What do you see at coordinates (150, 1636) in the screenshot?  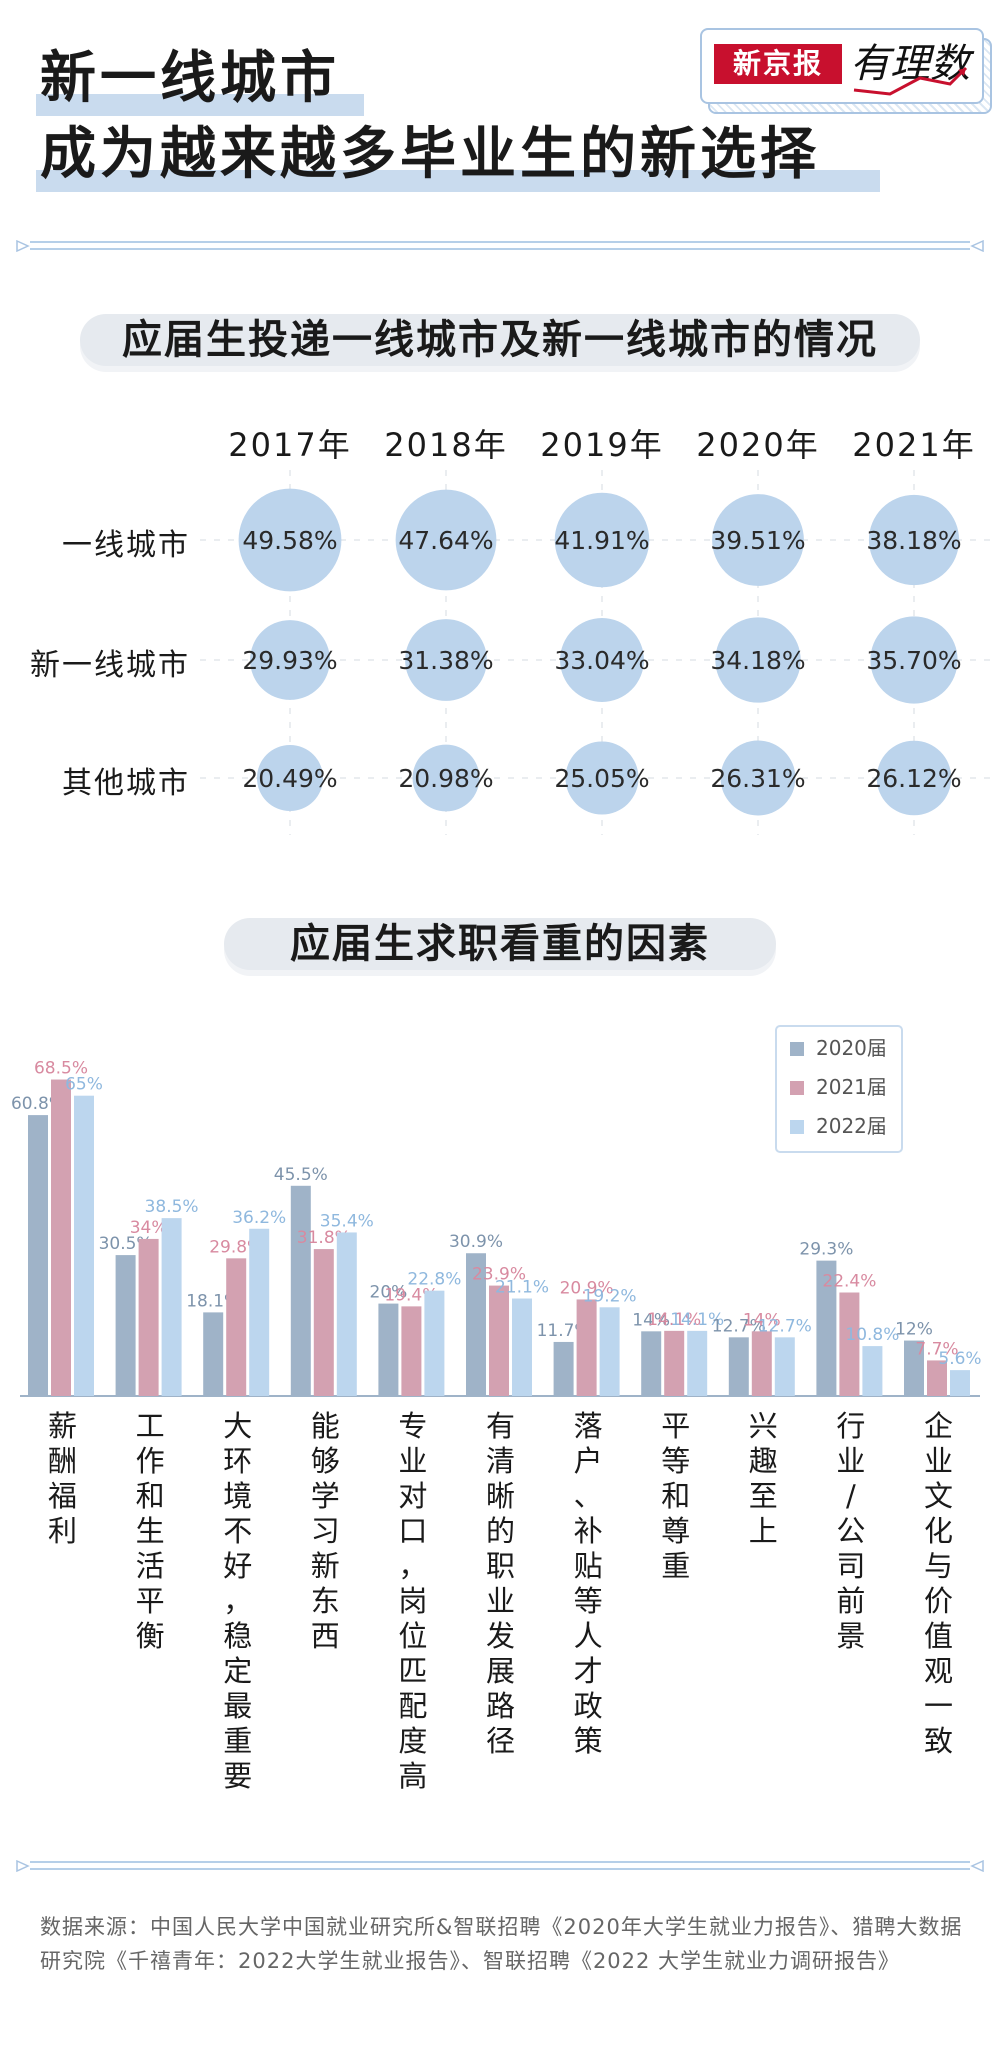 I see `category-label-char: 衡` at bounding box center [150, 1636].